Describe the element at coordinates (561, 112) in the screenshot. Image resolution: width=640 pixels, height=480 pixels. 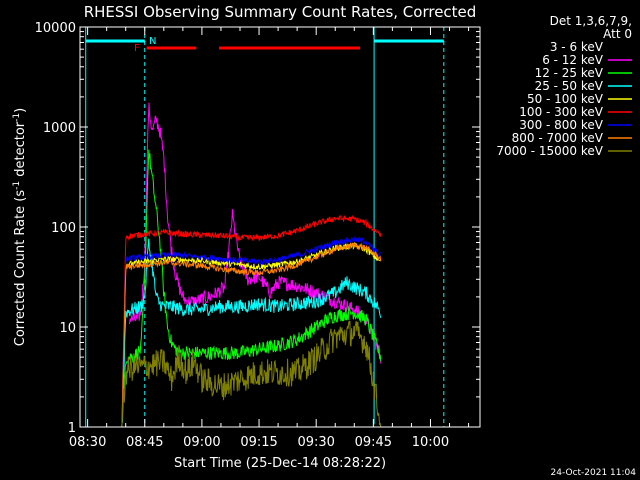
I see `legend-label: 100 - 300 keV` at that location.